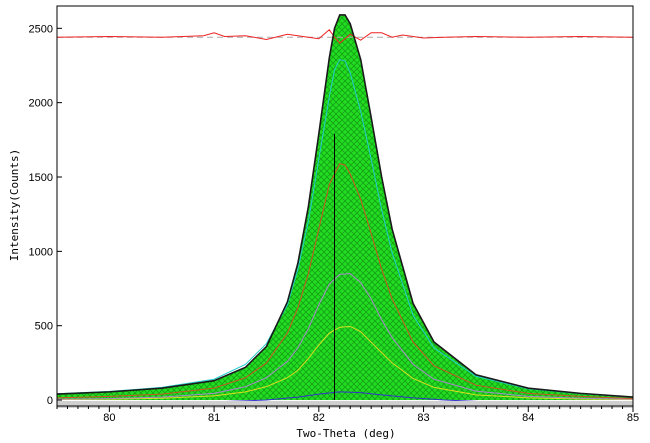 The width and height of the screenshot is (650, 443). What do you see at coordinates (423, 418) in the screenshot?
I see `x-tick-label: 83` at bounding box center [423, 418].